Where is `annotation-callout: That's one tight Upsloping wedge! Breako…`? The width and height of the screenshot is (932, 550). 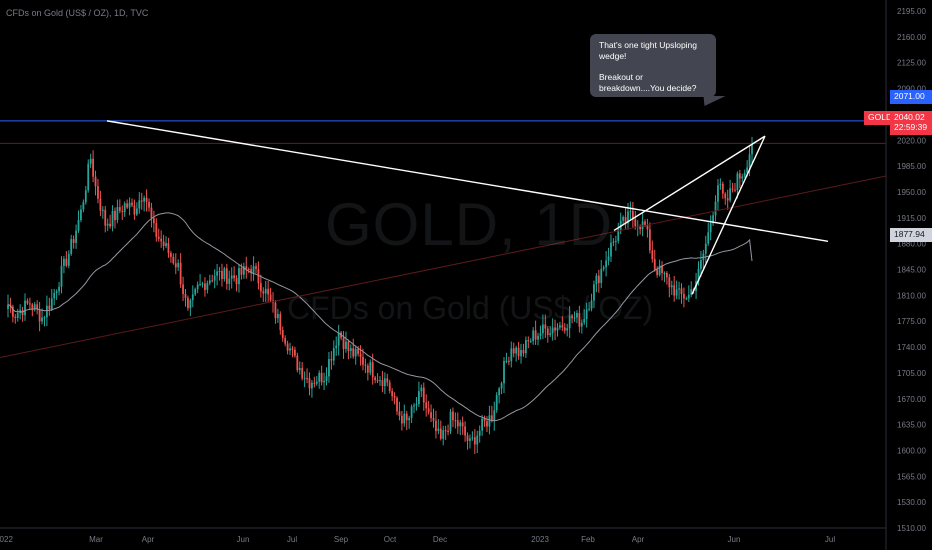 annotation-callout: That's one tight Upsloping wedge! Breako… is located at coordinates (653, 65).